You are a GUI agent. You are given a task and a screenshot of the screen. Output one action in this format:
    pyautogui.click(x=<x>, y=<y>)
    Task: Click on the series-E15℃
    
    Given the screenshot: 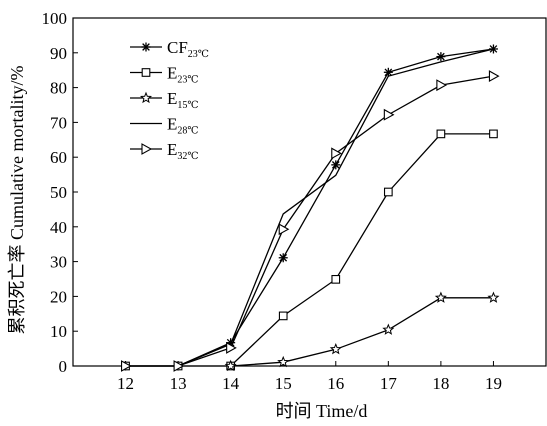 What is the action you would take?
    pyautogui.click(x=362, y=331)
    